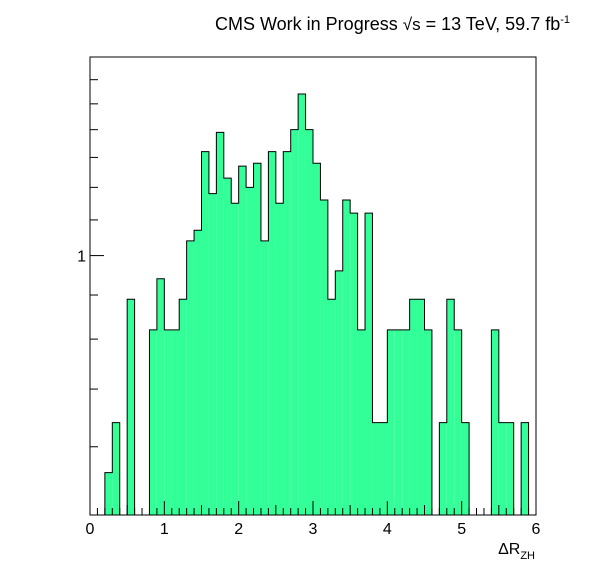  I want to click on title-sqrt-s: √s, so click(411, 24).